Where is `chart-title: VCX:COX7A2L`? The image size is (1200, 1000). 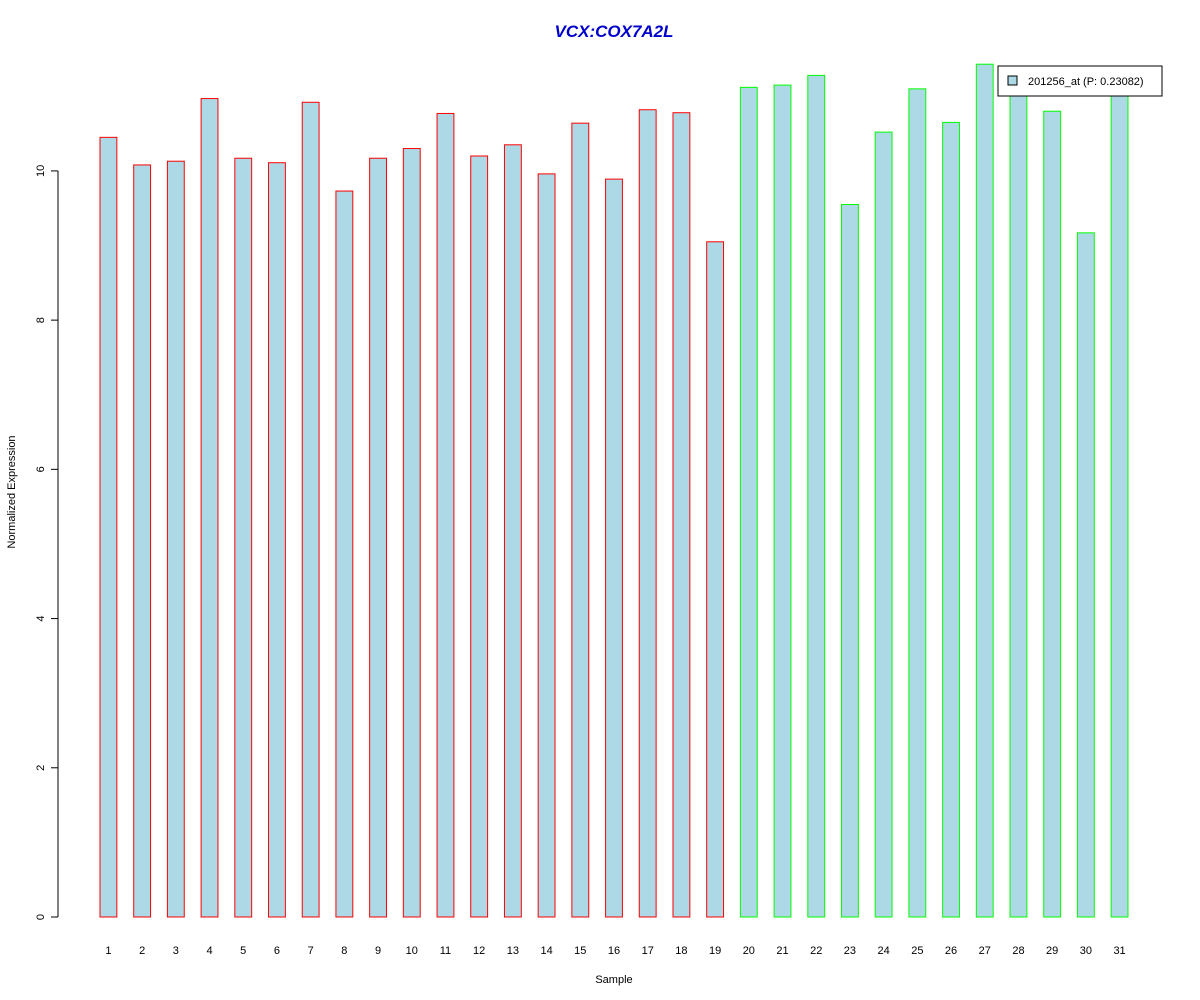 chart-title: VCX:COX7A2L is located at coordinates (613, 31).